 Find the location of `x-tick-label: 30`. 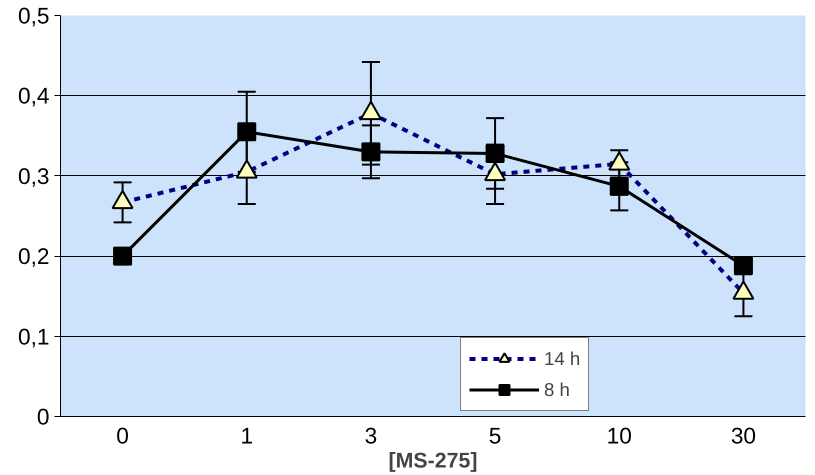

x-tick-label: 30 is located at coordinates (743, 435).